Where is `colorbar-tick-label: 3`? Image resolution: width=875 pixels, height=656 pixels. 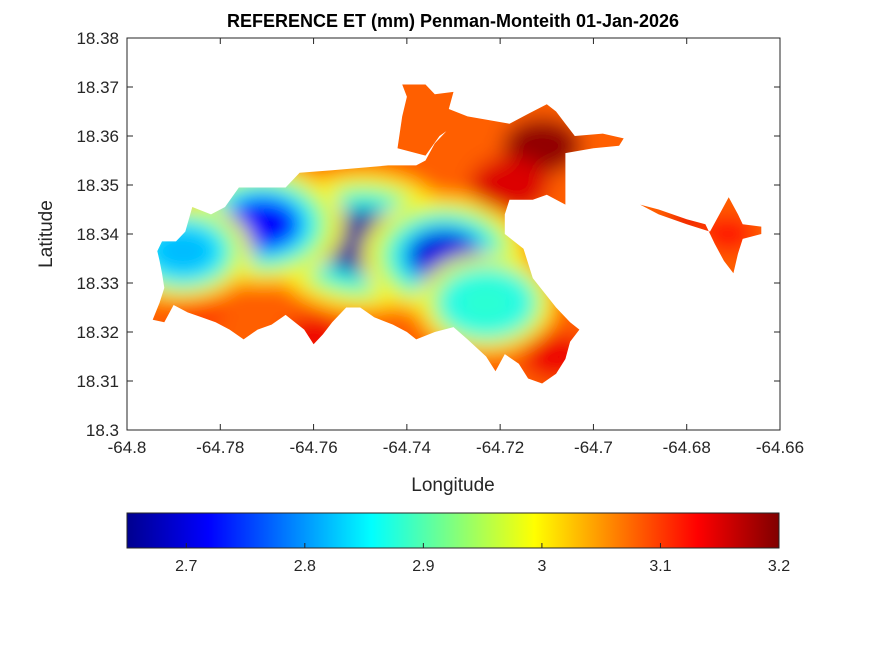
colorbar-tick-label: 3 is located at coordinates (541, 566).